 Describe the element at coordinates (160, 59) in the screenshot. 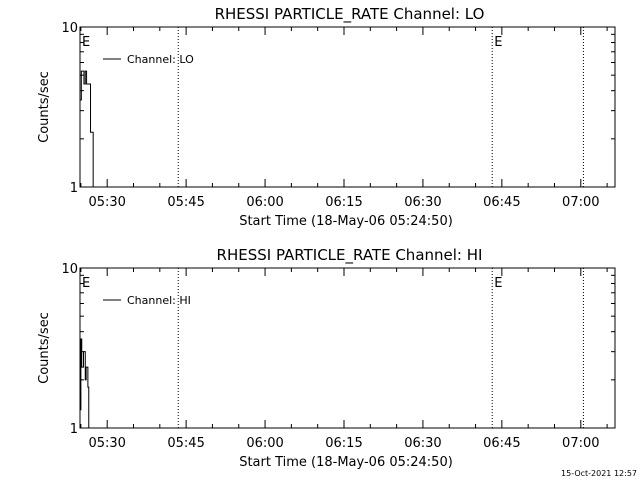

I see `legend-label-lo: Channel: LO` at that location.